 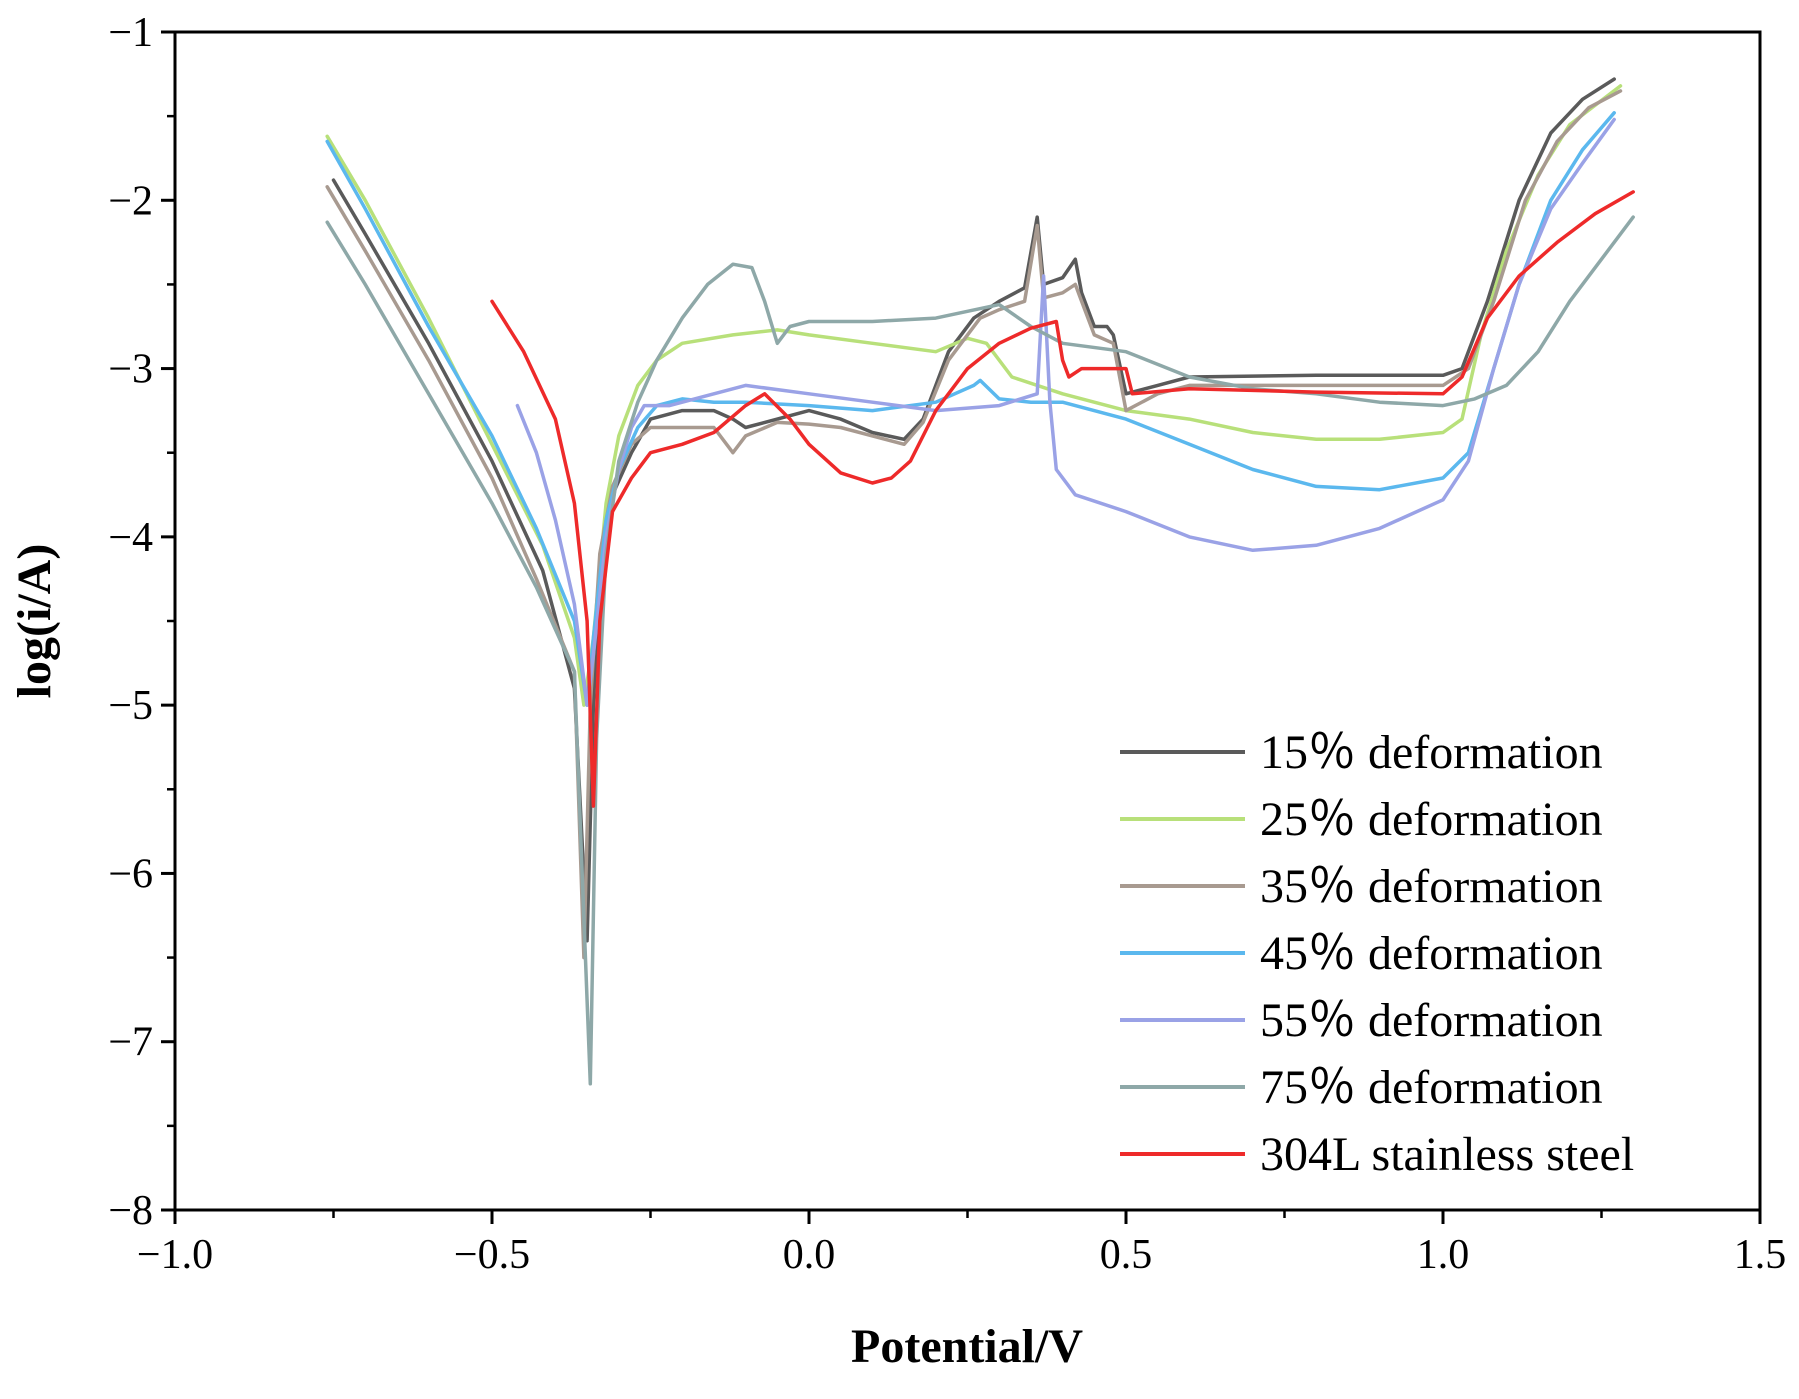 What do you see at coordinates (961, 1255) in the screenshot?
I see `x-tick-labels: −1.0 −0.5 0.0 0.5 1.0 1.5` at bounding box center [961, 1255].